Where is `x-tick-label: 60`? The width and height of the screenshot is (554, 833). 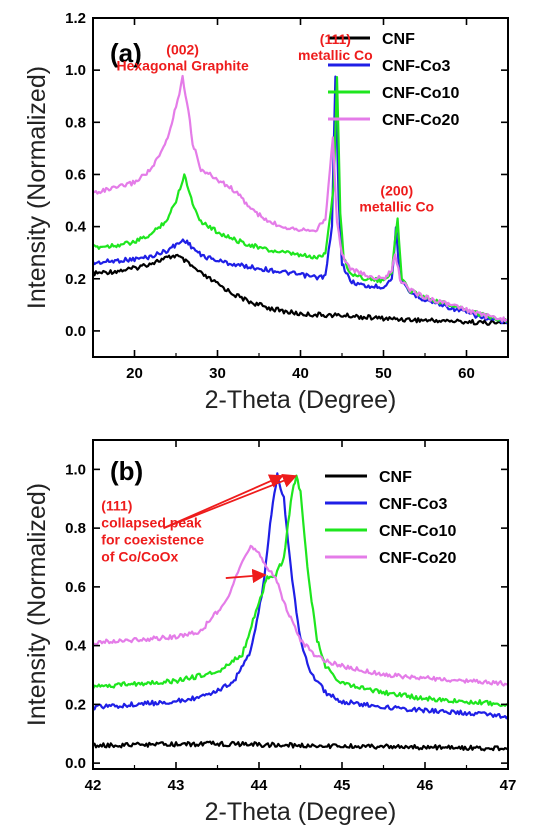
x-tick-label: 60 is located at coordinates (466, 373).